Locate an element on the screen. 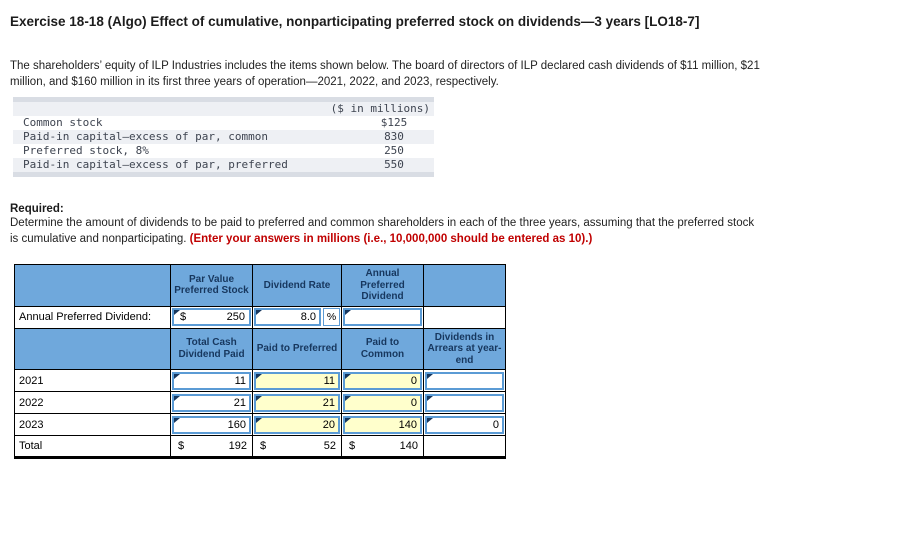 This screenshot has width=899, height=552. input-arrears-2023: 0 is located at coordinates (464, 424).